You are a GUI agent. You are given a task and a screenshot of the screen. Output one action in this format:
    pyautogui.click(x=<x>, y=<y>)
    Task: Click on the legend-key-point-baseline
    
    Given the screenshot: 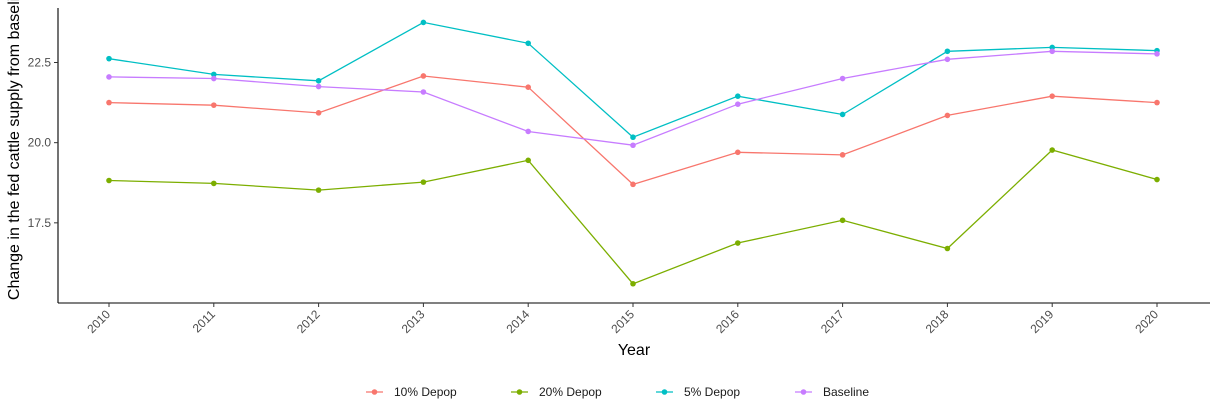 What is the action you would take?
    pyautogui.click(x=803, y=392)
    